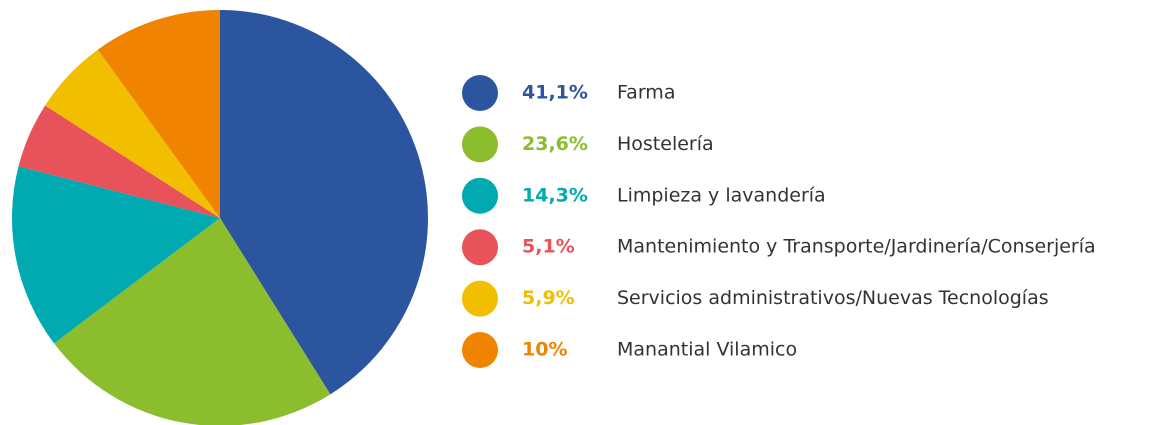 Image resolution: width=1170 pixels, height=425 pixels. I want to click on legend-label: Limpieza y lavandería, so click(721, 195).